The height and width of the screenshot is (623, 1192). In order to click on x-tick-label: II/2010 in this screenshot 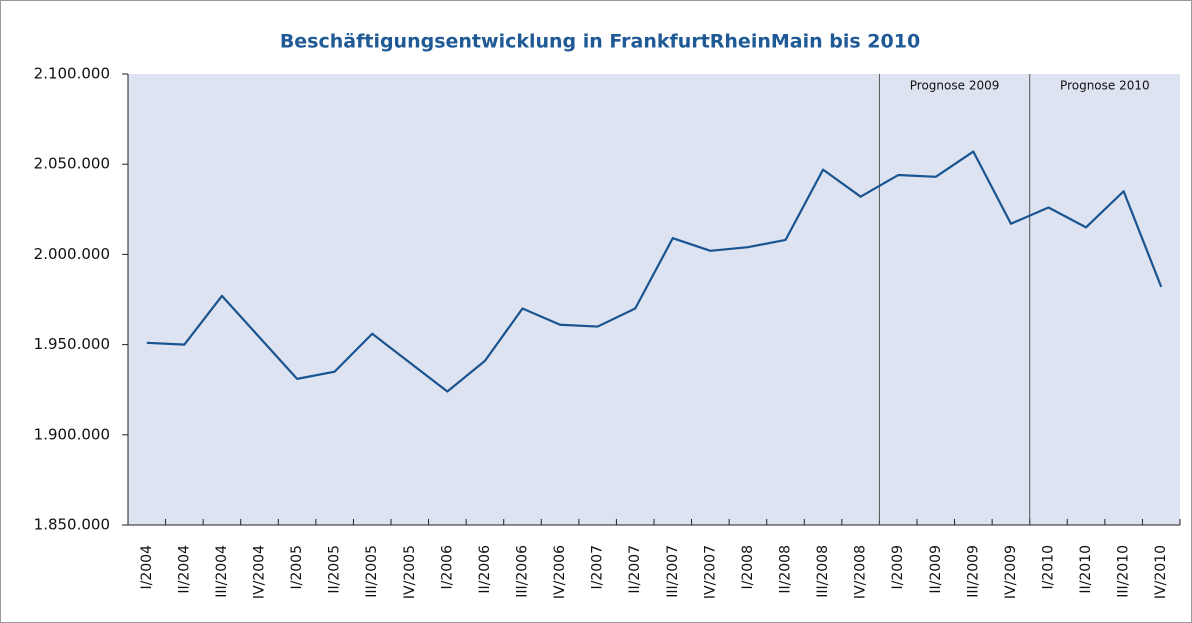, I will do `click(1086, 569)`.